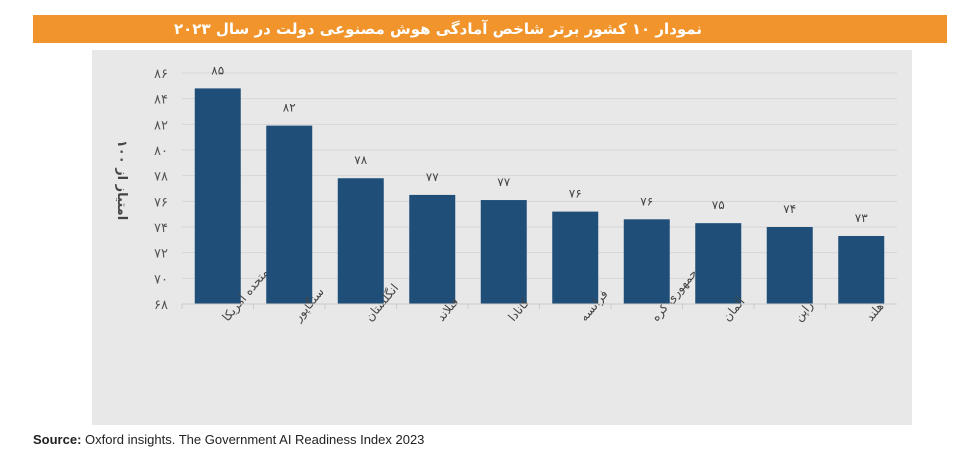 The height and width of the screenshot is (452, 969). I want to click on data-label: ۸۵, so click(217, 70).